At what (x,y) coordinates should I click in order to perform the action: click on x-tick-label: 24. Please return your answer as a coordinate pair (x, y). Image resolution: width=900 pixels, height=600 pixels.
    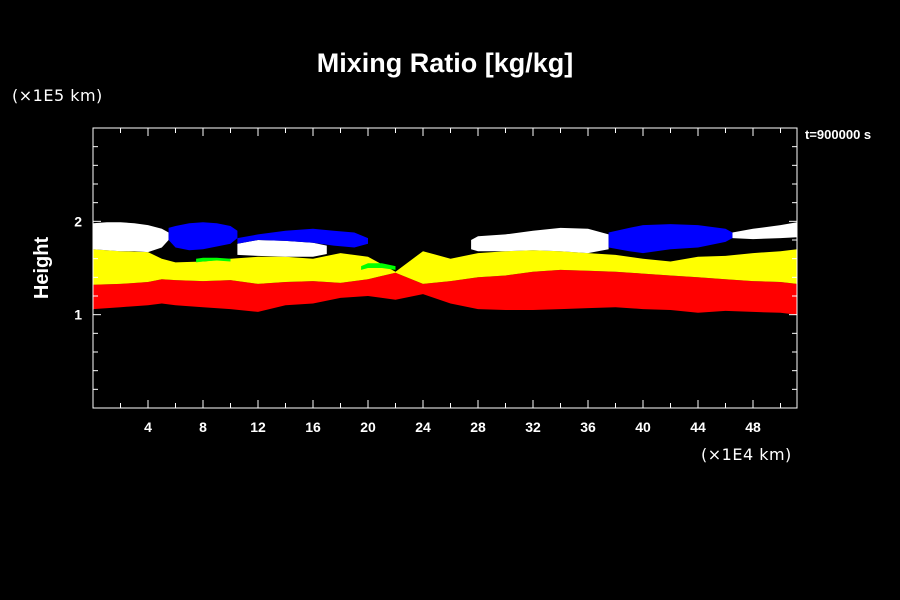
    Looking at the image, I should click on (423, 427).